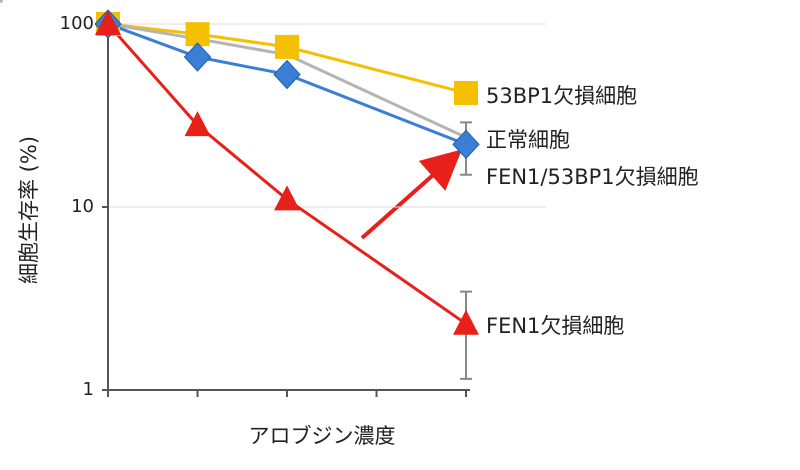 The image size is (800, 470). Describe the element at coordinates (88, 389) in the screenshot. I see `y-tick-label: 1` at that location.